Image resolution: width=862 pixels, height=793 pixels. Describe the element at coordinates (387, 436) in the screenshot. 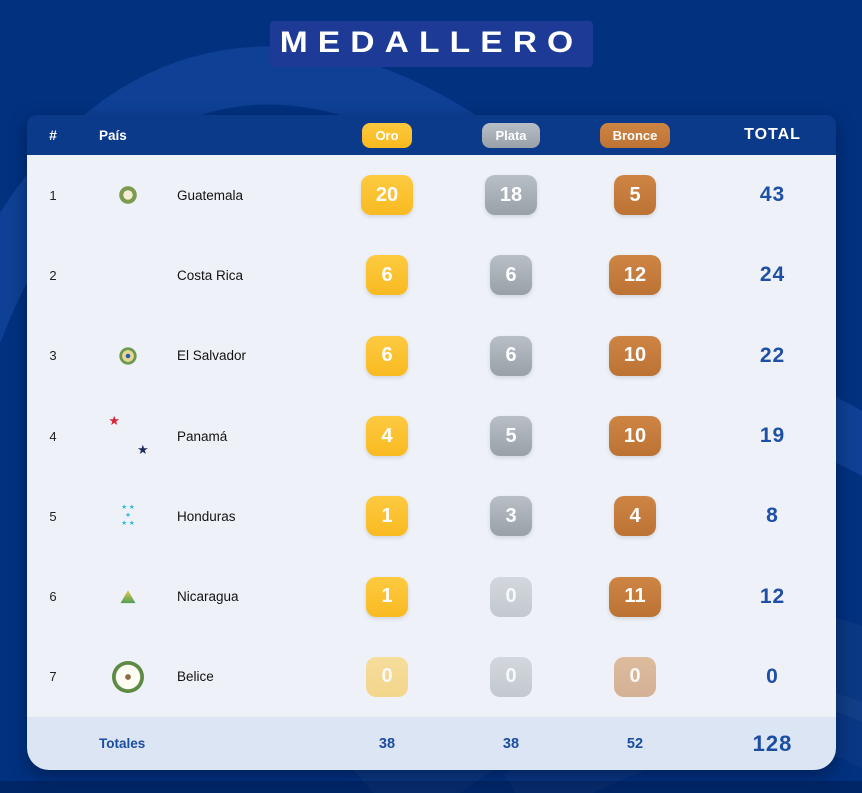

I see `gold-count-badge: 4` at that location.